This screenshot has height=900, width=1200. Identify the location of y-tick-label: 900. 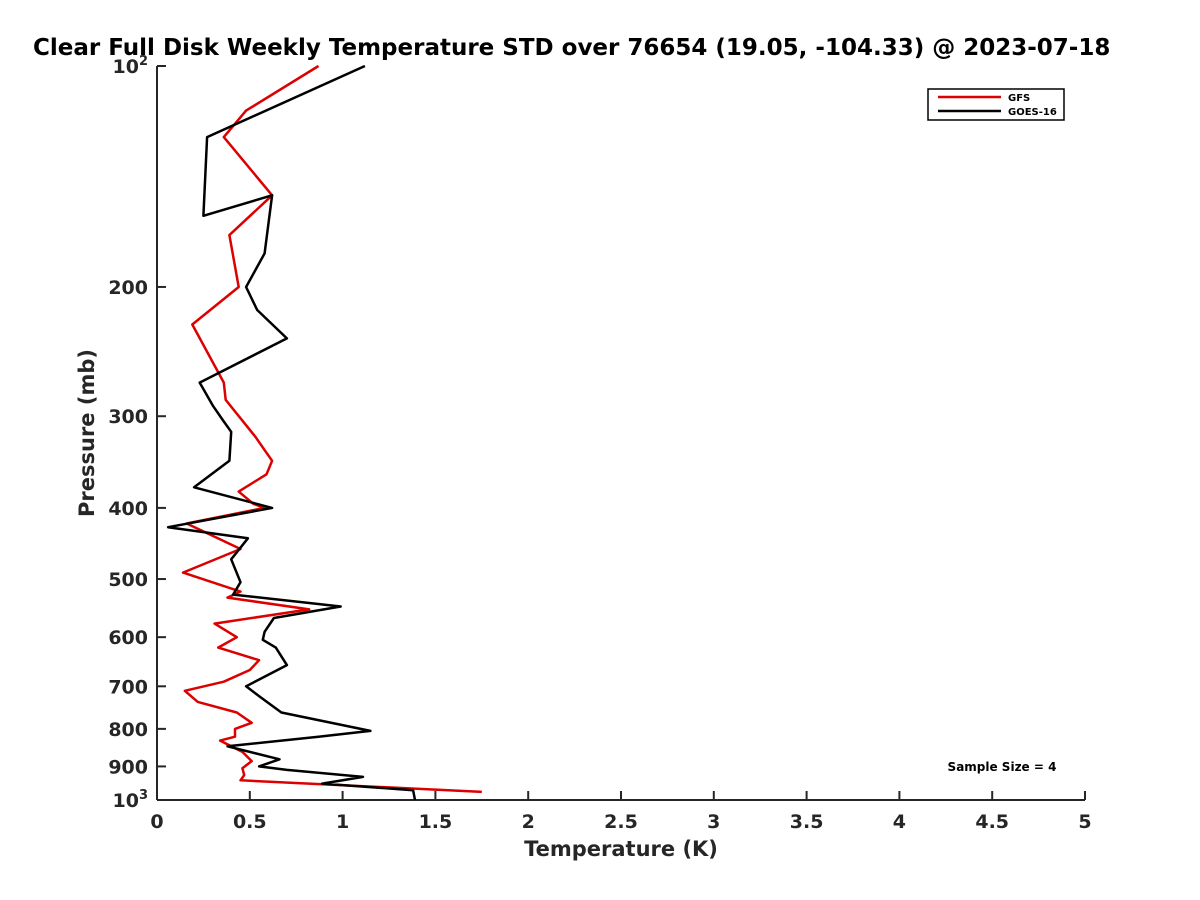
(128, 767).